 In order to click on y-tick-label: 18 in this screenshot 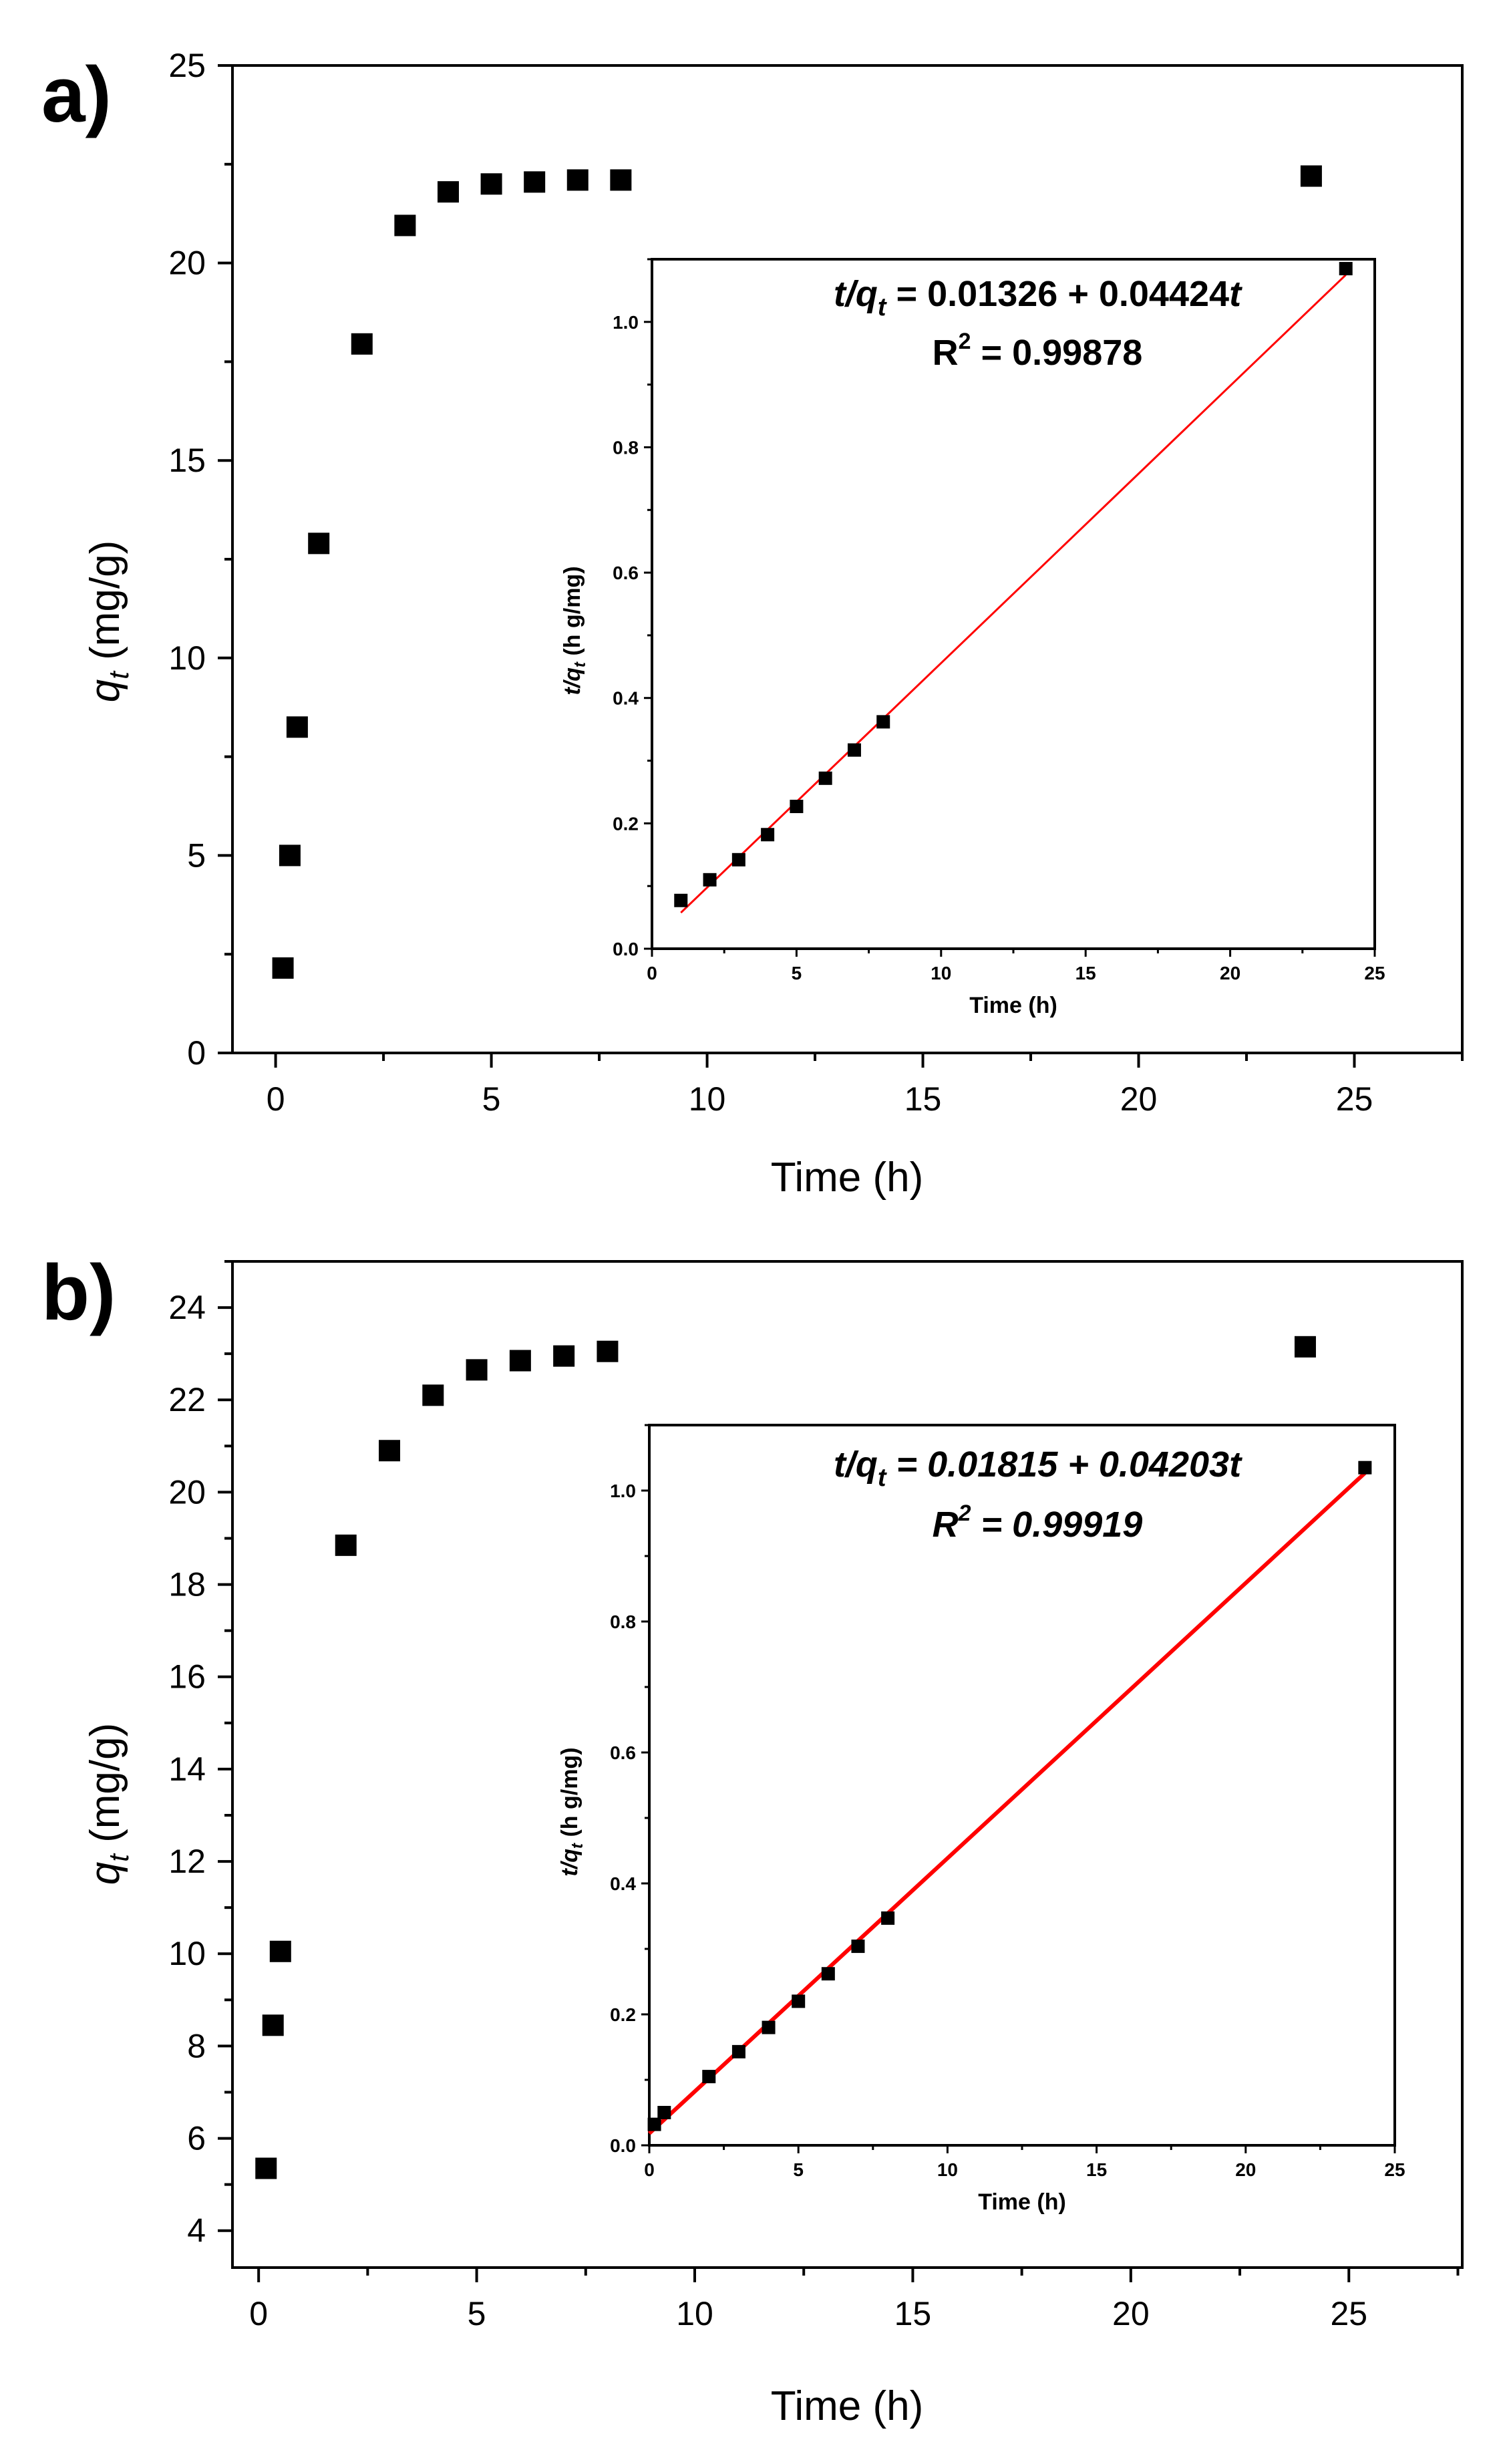, I will do `click(187, 1584)`.